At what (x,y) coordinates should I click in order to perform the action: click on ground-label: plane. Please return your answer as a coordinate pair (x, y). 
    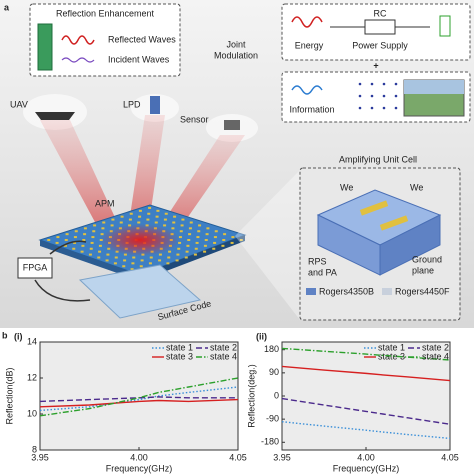
    Looking at the image, I should click on (423, 270).